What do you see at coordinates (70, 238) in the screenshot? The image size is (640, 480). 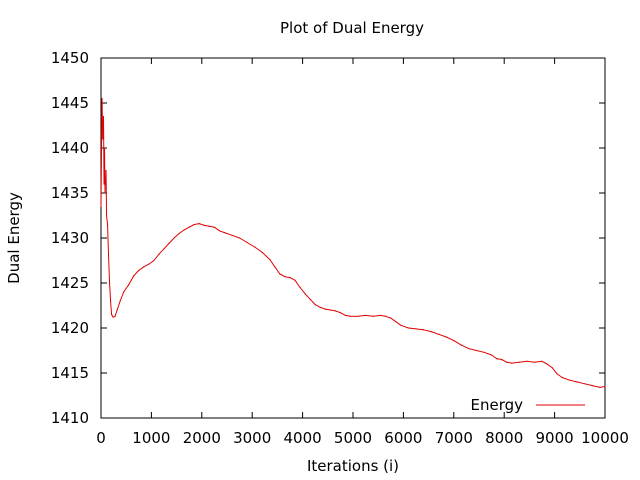 I see `y-tick-label: 1430` at bounding box center [70, 238].